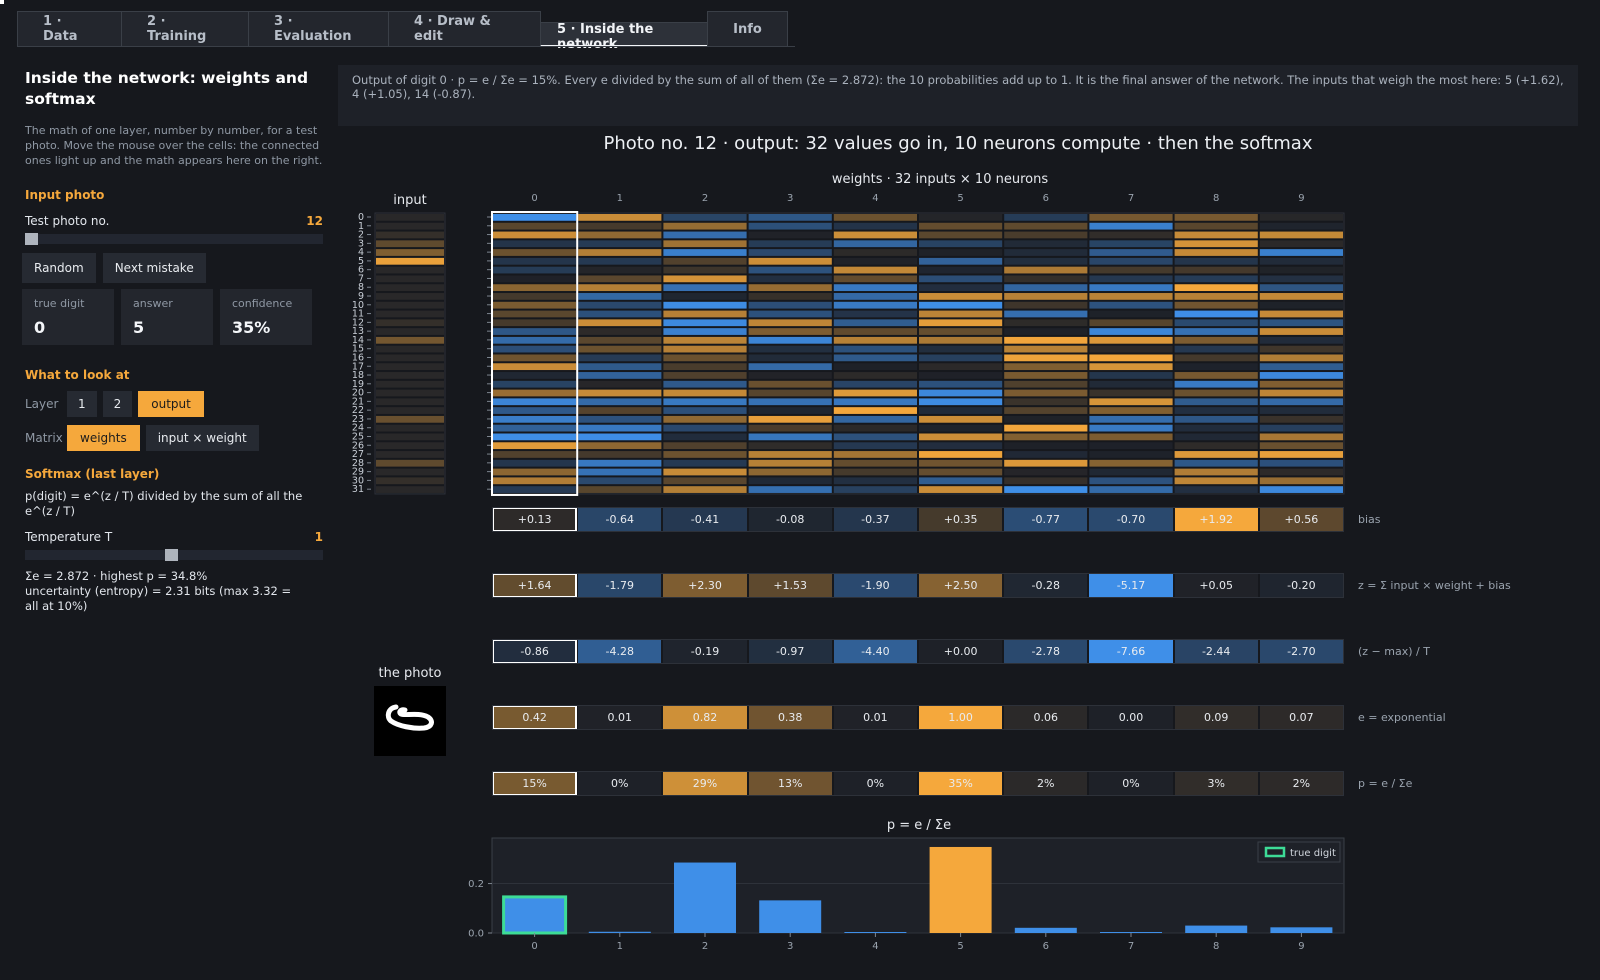 This screenshot has width=1600, height=980. What do you see at coordinates (1131, 783) in the screenshot?
I see `row-cell: 0%` at bounding box center [1131, 783].